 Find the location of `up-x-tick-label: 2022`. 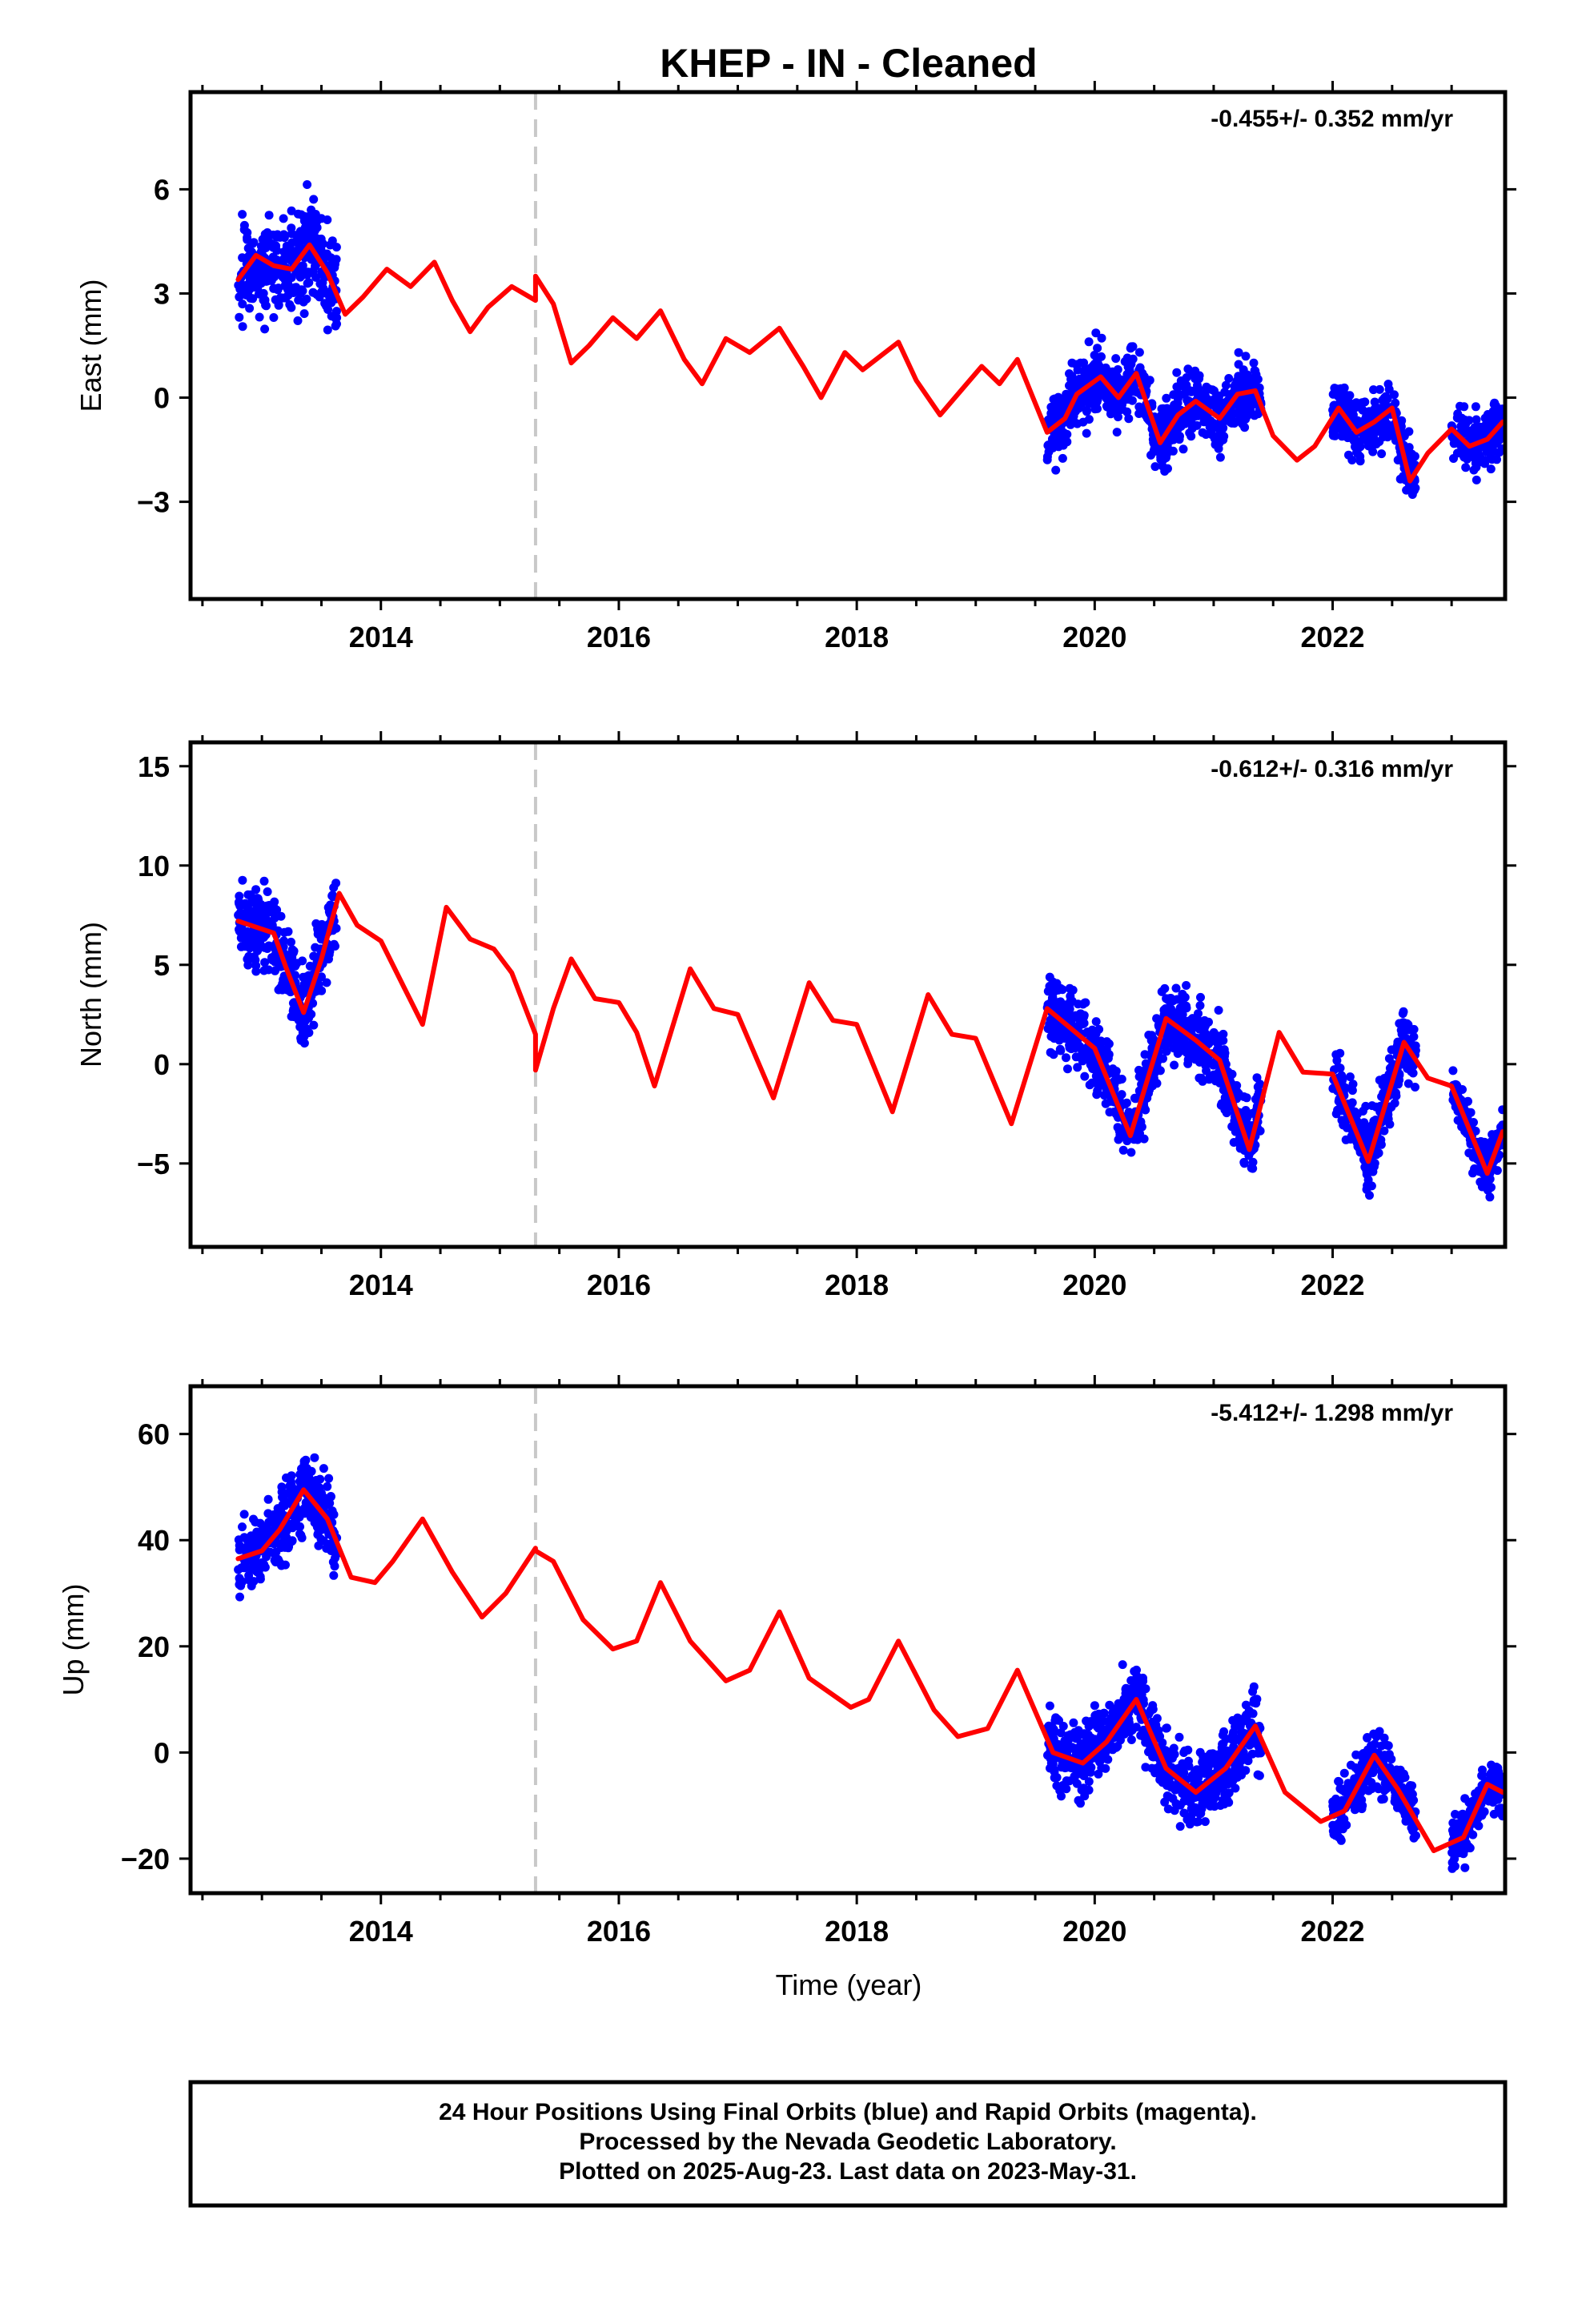

up-x-tick-label: 2022 is located at coordinates (1332, 1931).